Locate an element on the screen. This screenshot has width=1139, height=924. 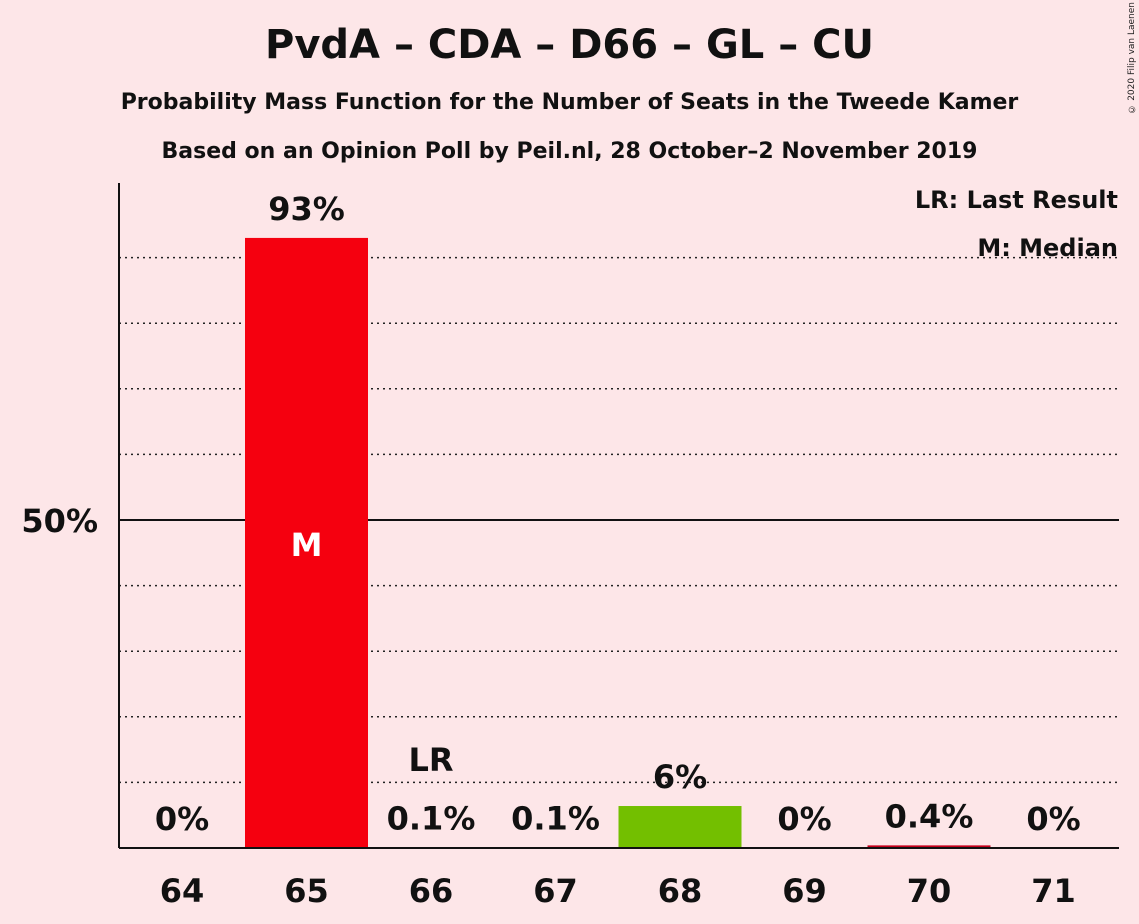
x-tick-label-69: 69 is located at coordinates (804, 891).